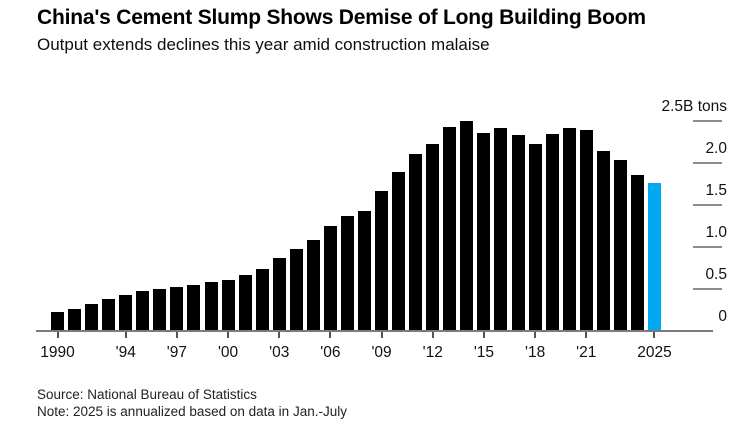 Image resolution: width=738 pixels, height=426 pixels. What do you see at coordinates (125, 352) in the screenshot?
I see `x-label-1994: '94` at bounding box center [125, 352].